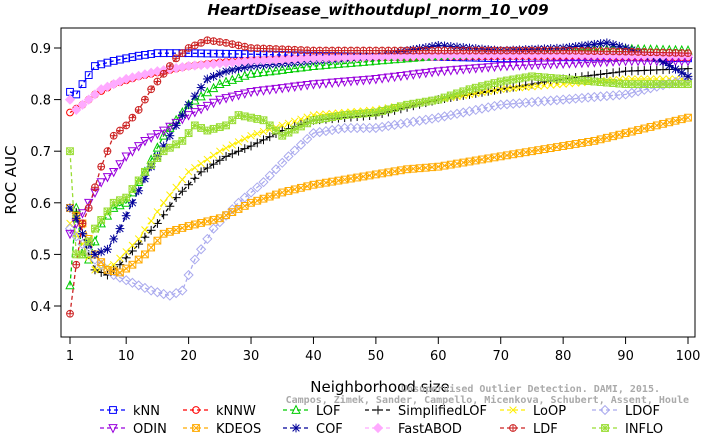 This screenshot has height=434, width=702. What do you see at coordinates (627, 428) in the screenshot?
I see `legend-item-inflo: INFLO` at bounding box center [627, 428].